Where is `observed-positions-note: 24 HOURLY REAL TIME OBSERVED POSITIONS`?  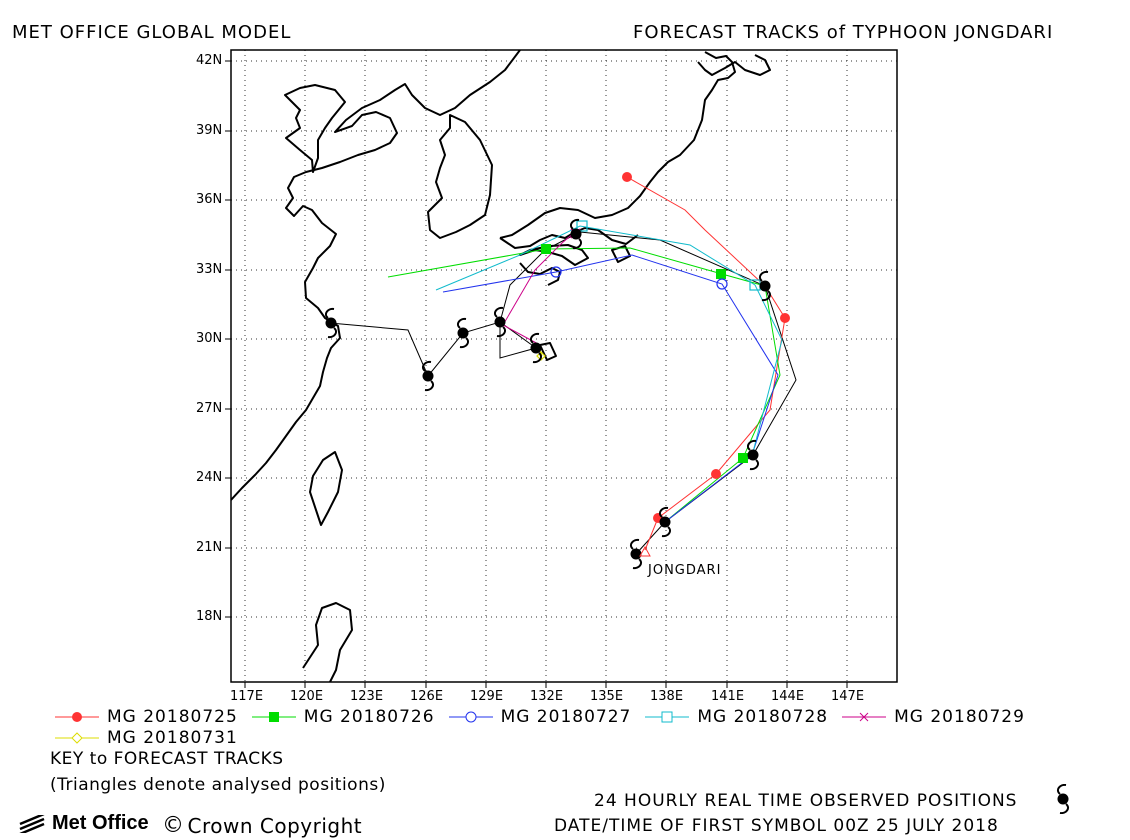
observed-positions-note: 24 HOURLY REAL TIME OBSERVED POSITIONS is located at coordinates (806, 801).